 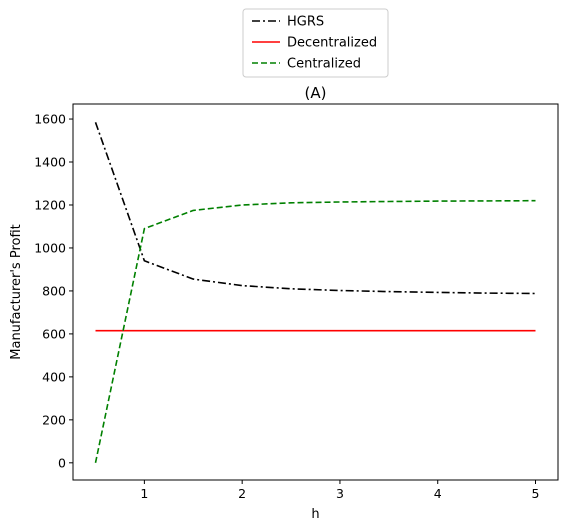 What do you see at coordinates (536, 493) in the screenshot?
I see `x-tick-label: 5` at bounding box center [536, 493].